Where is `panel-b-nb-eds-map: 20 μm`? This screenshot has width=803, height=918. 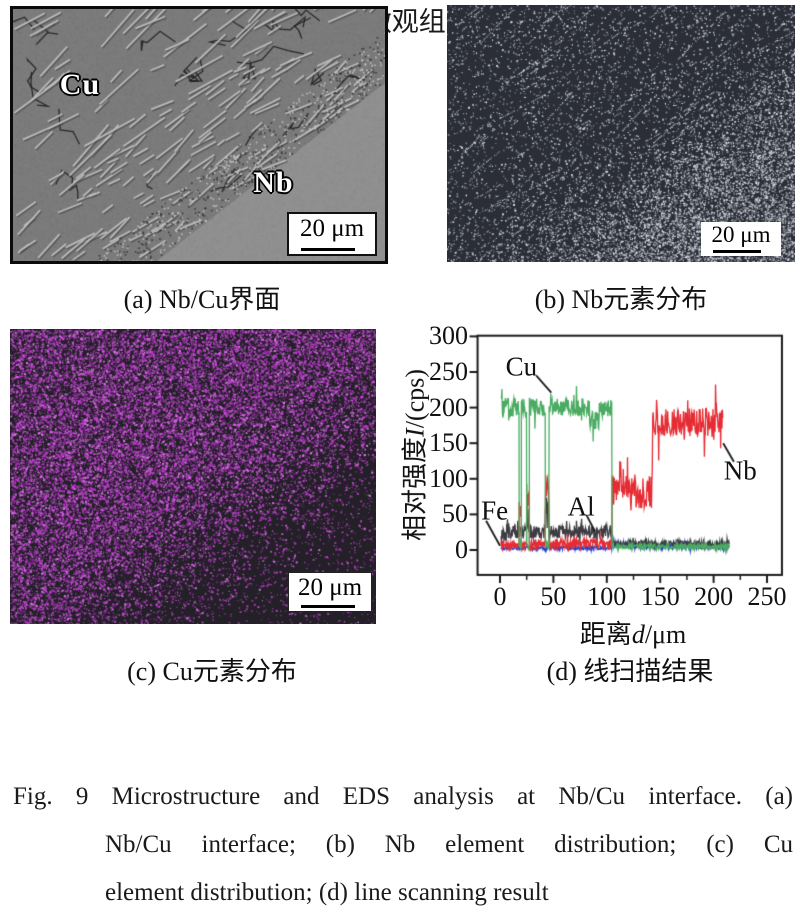
panel-b-nb-eds-map: 20 μm is located at coordinates (621, 133).